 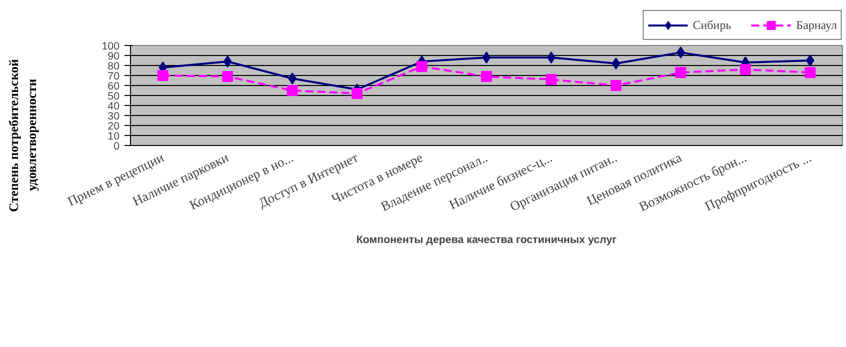 What do you see at coordinates (114, 96) in the screenshot?
I see `y-tick-label: 50` at bounding box center [114, 96].